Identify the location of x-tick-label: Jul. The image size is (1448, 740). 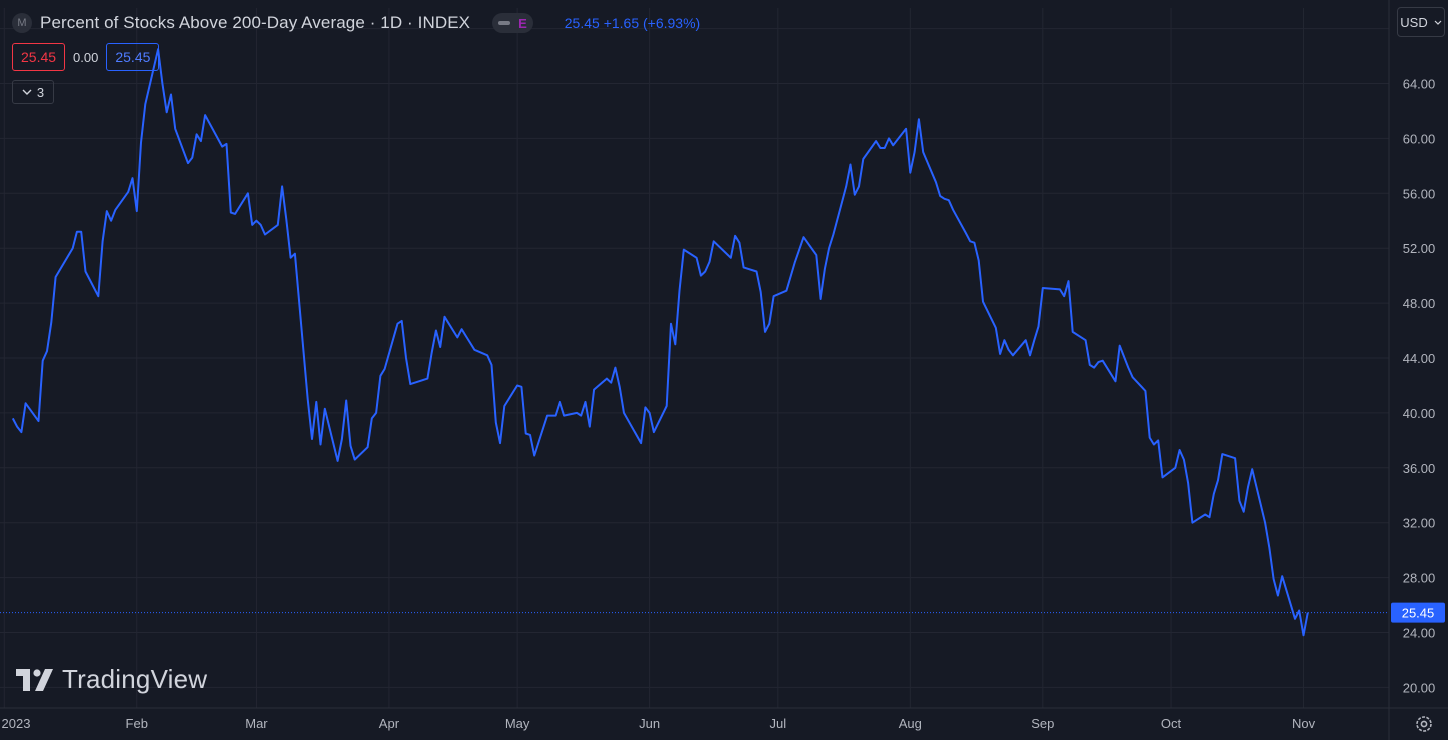
(778, 723).